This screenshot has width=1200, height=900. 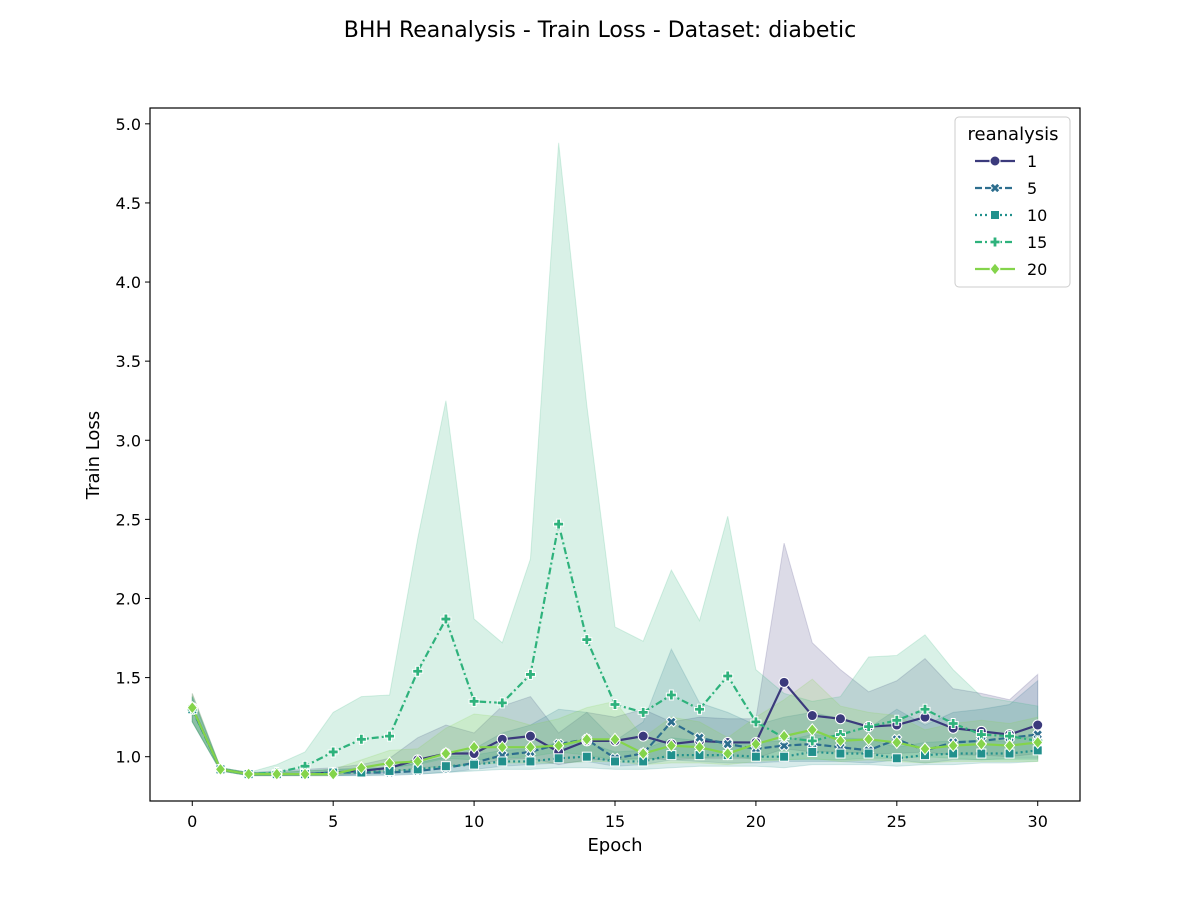 What do you see at coordinates (333, 821) in the screenshot?
I see `x-tick-label: 5` at bounding box center [333, 821].